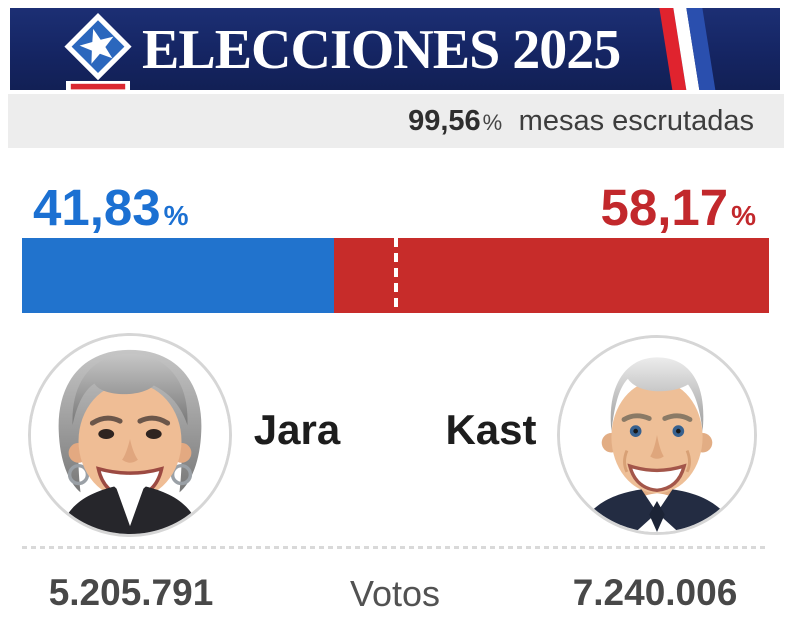 Image resolution: width=790 pixels, height=621 pixels. What do you see at coordinates (381, 50) in the screenshot?
I see `page-title: ELECCIONES 2025` at bounding box center [381, 50].